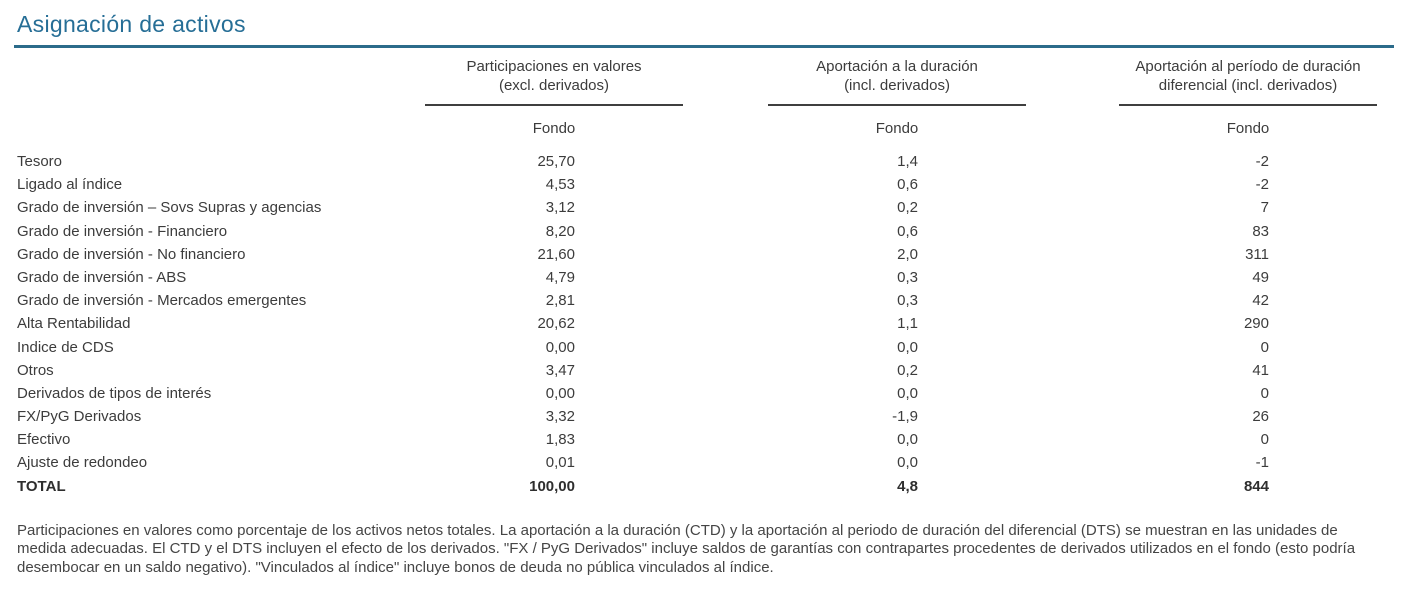 This screenshot has height=598, width=1403. What do you see at coordinates (701, 462) in the screenshot?
I see `table-row-ajuste-redondeo: Ajuste de redondeo 0,01 0,0 -1` at bounding box center [701, 462].